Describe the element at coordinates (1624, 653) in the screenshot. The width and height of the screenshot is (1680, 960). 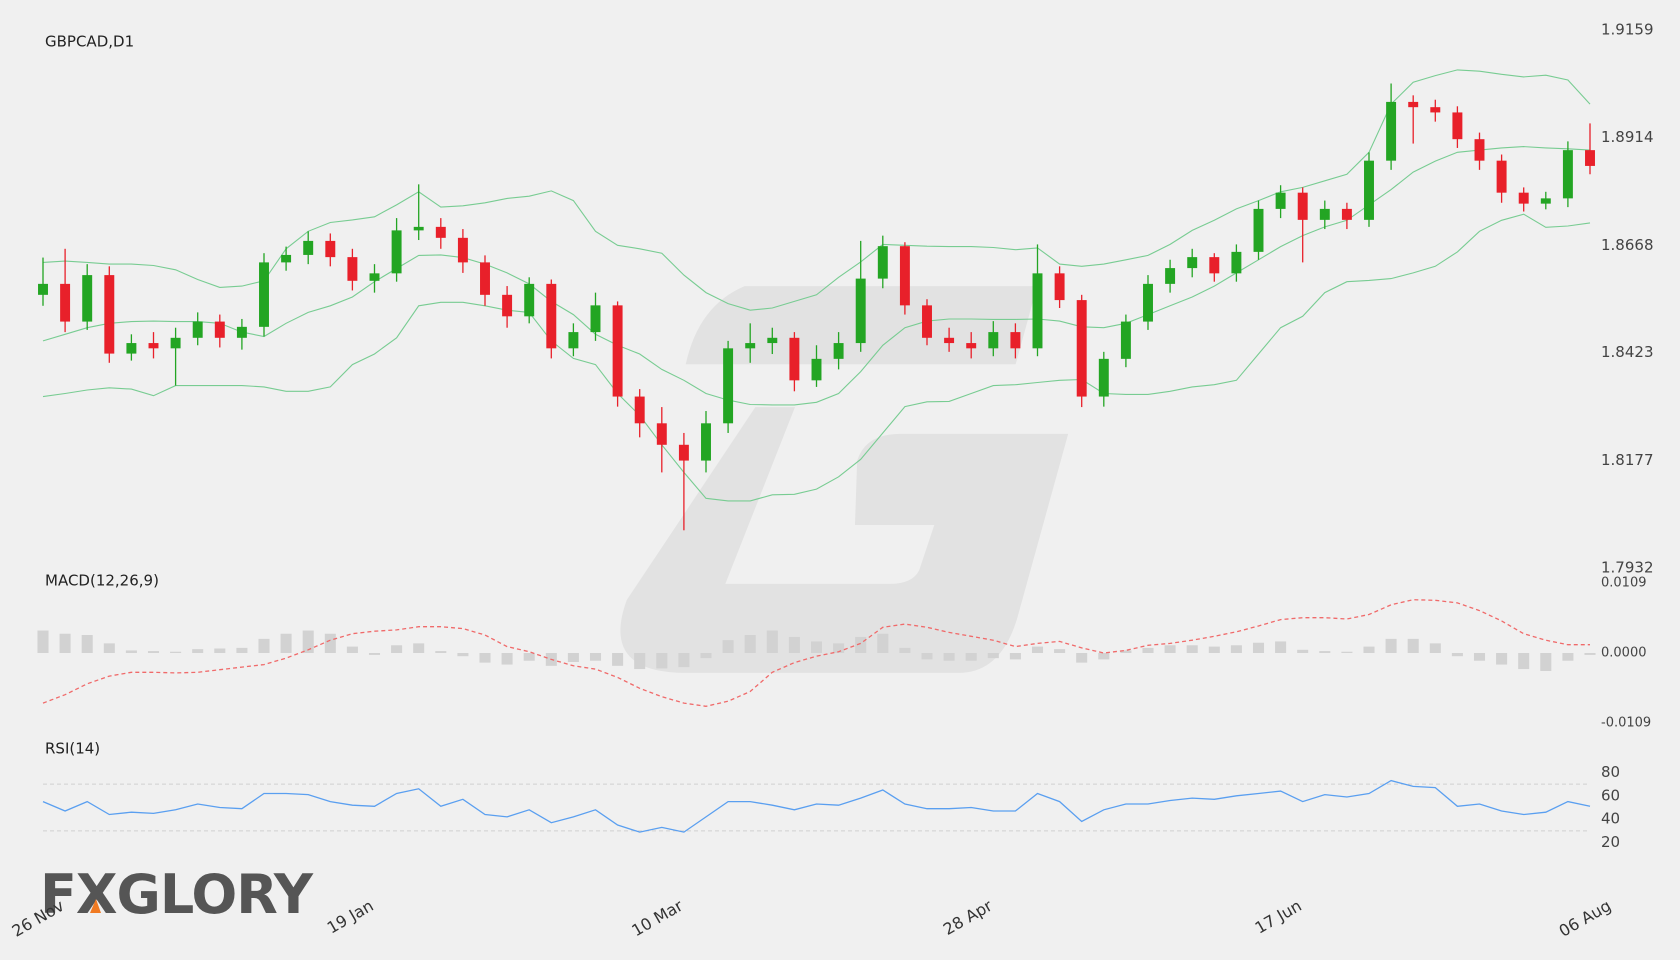
I see `y-tick-label: 0.0000` at that location.